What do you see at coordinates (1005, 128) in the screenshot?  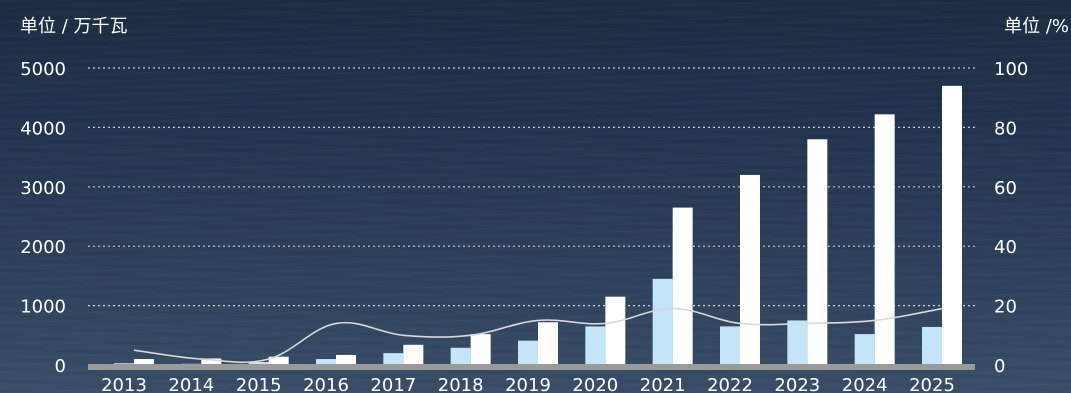 I see `y-right-tick-label: 80` at bounding box center [1005, 128].